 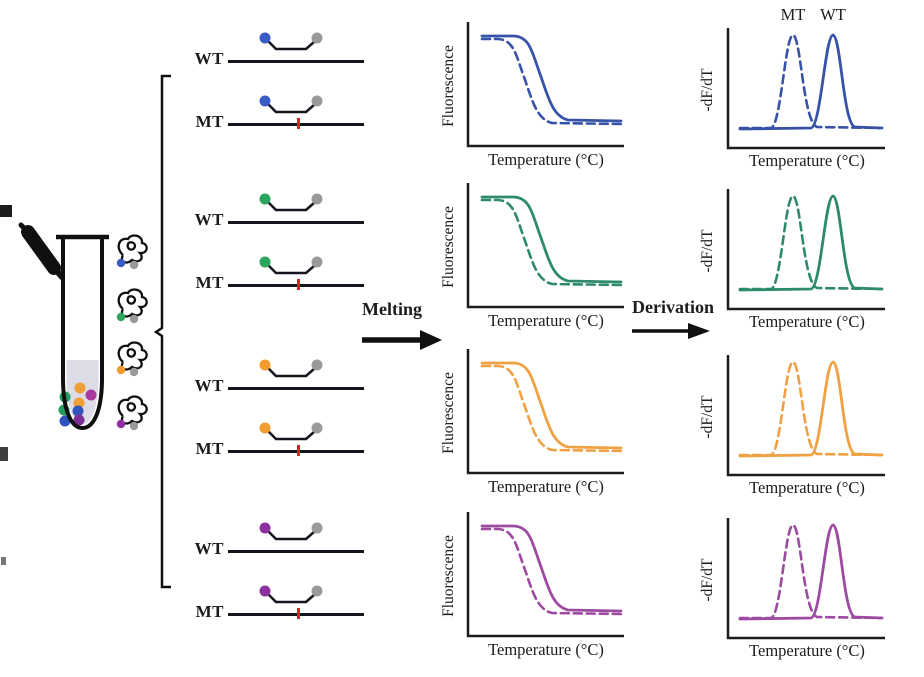 What do you see at coordinates (41, 251) in the screenshot?
I see `tube-cap-icon` at bounding box center [41, 251].